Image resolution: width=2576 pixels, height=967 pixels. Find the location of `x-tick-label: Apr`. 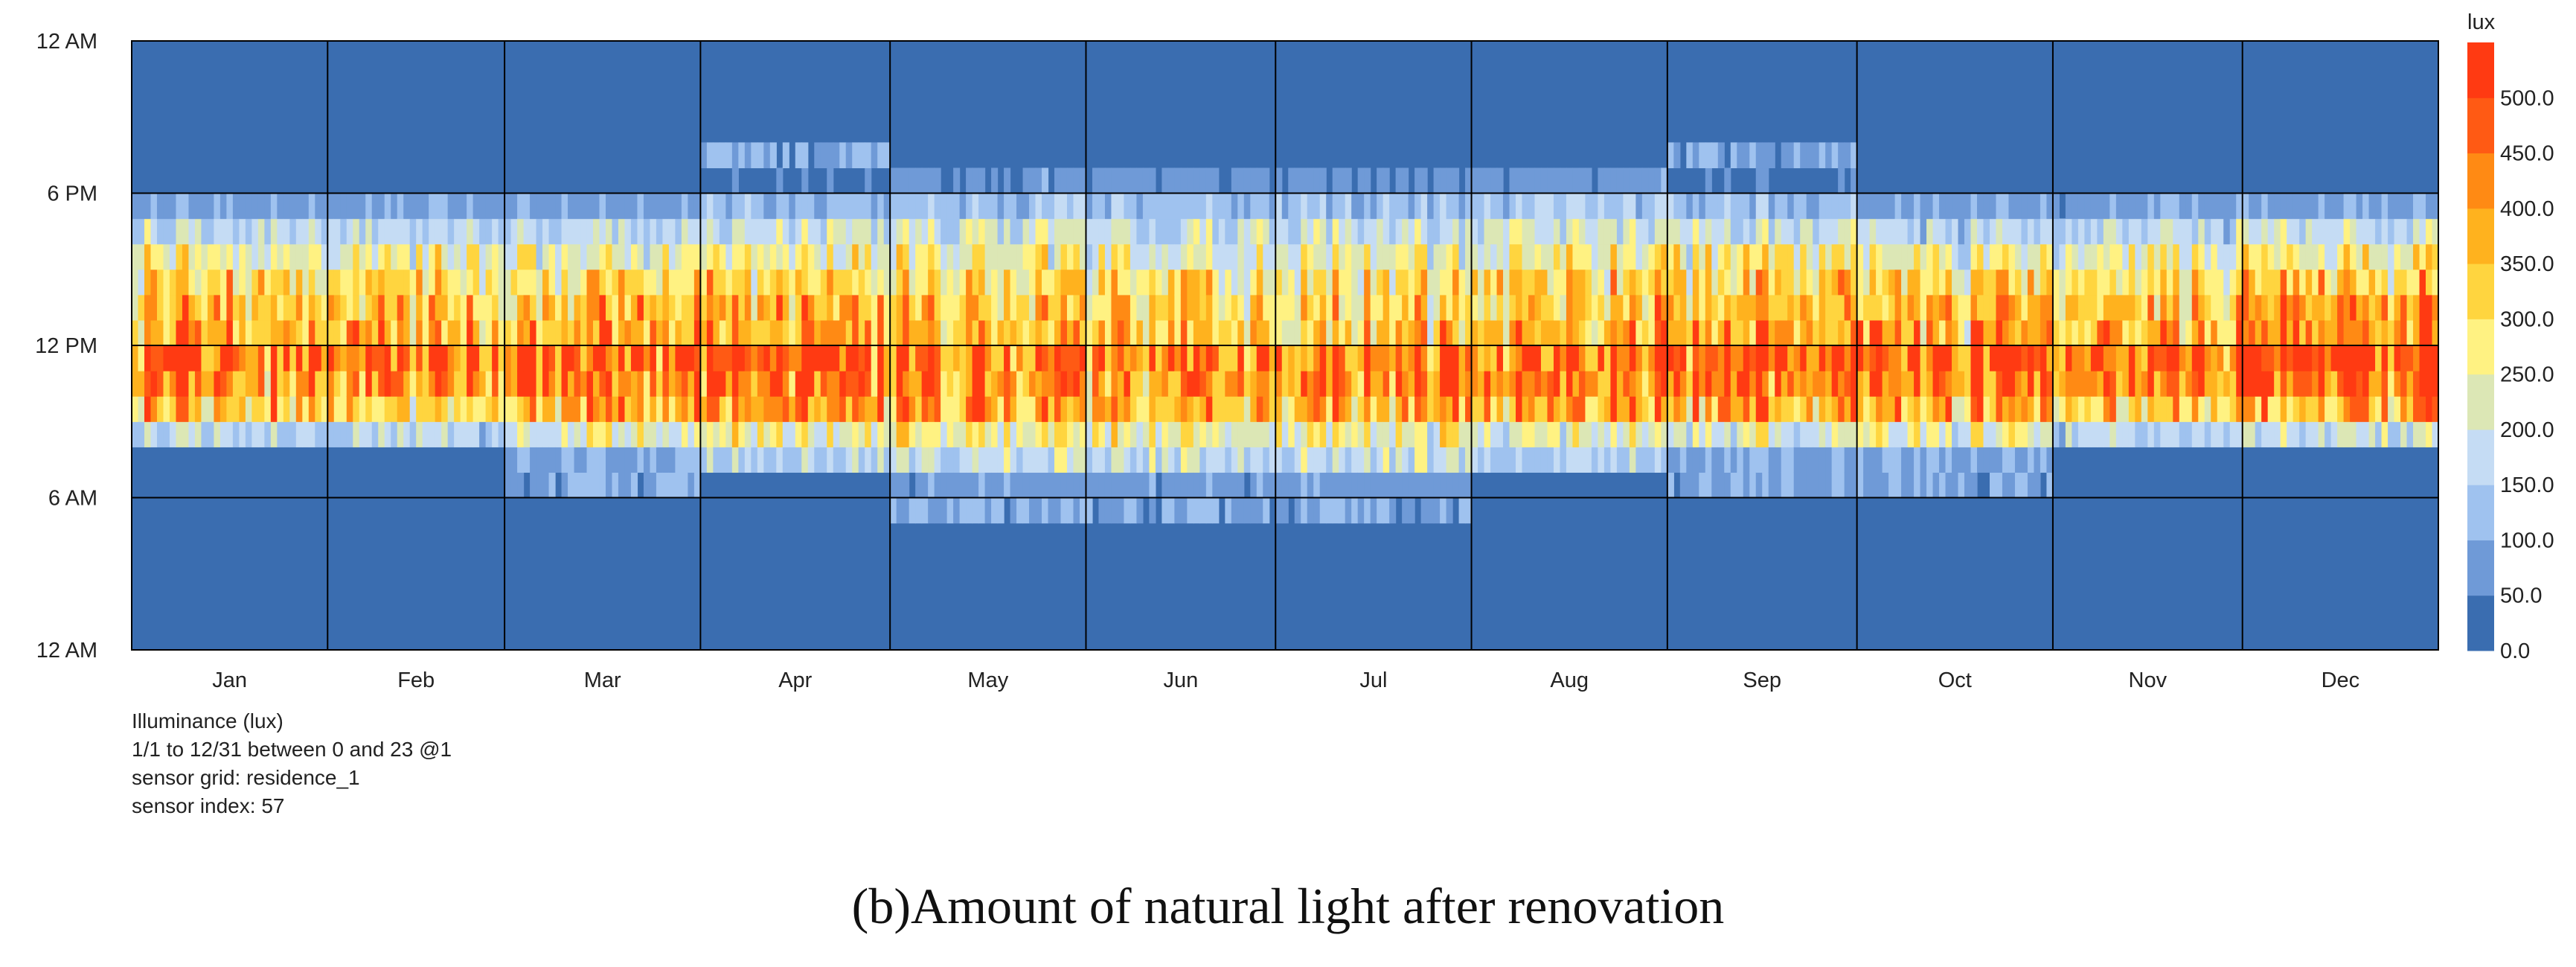

x-tick-label: Apr is located at coordinates (795, 680).